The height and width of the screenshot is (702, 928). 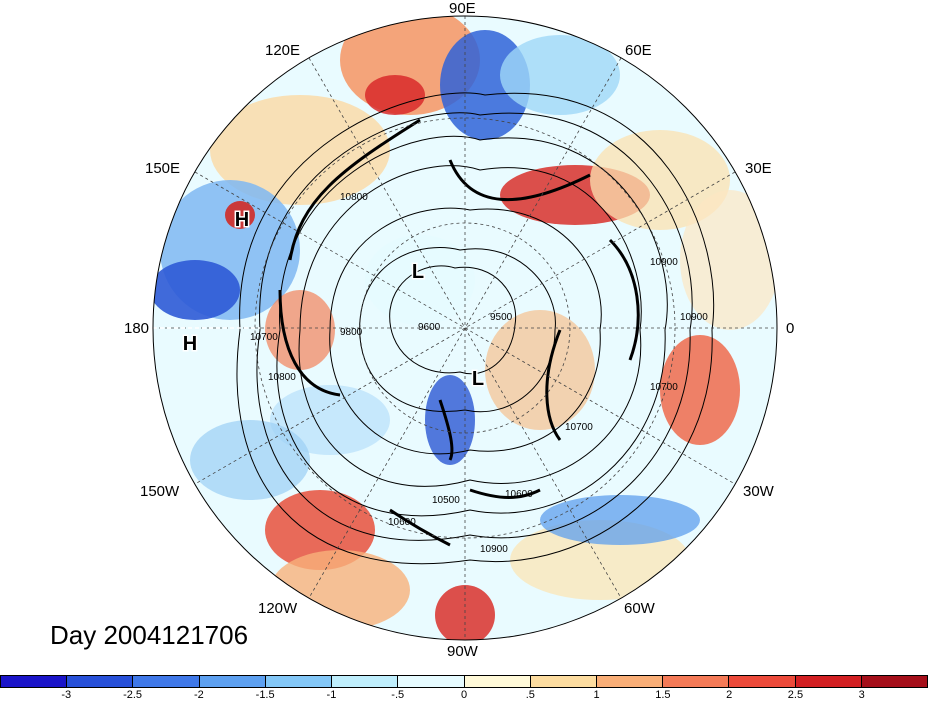 I want to click on colorbar-tick-label: 2.5, so click(x=795, y=695).